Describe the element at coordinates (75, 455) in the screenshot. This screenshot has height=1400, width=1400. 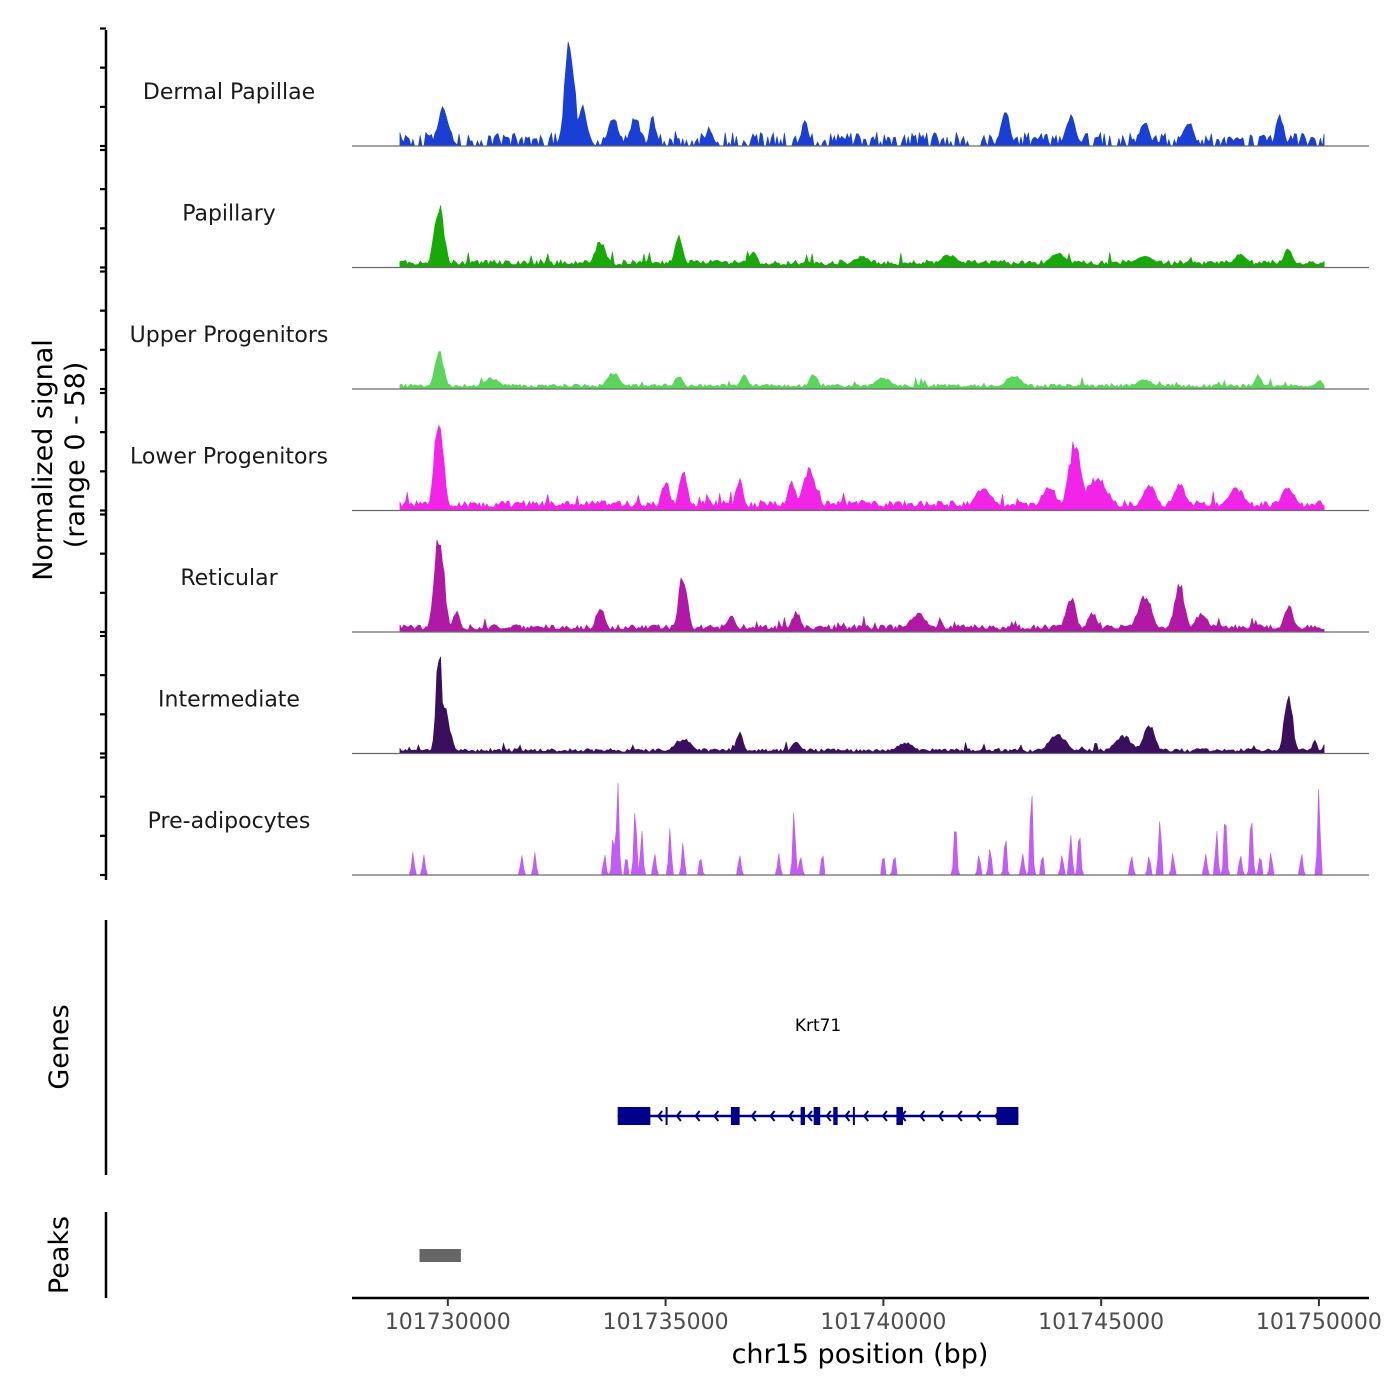
I see `y-axis-title-line2: (range 0 - 58)` at that location.